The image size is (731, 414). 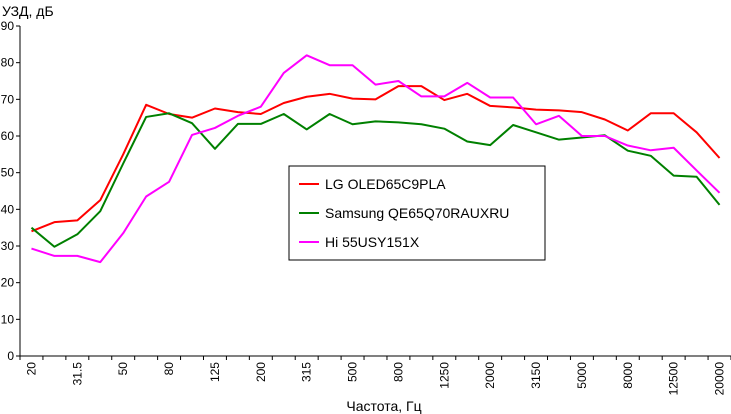 What do you see at coordinates (674, 379) in the screenshot?
I see `x-tick-label: 12500` at bounding box center [674, 379].